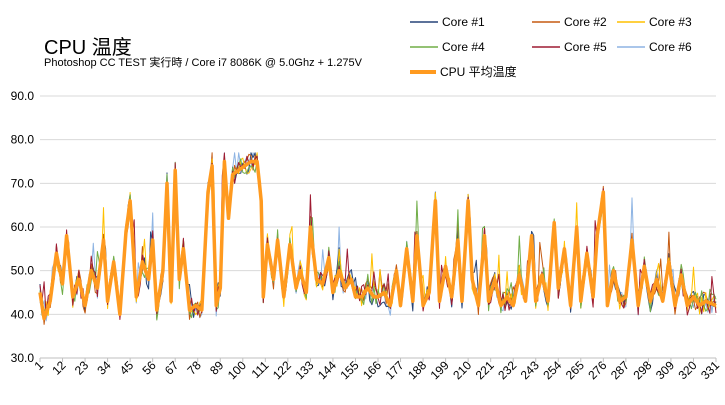 This screenshot has width=725, height=405. Describe the element at coordinates (485, 370) in the screenshot. I see `x-tick-label: 221` at that location.